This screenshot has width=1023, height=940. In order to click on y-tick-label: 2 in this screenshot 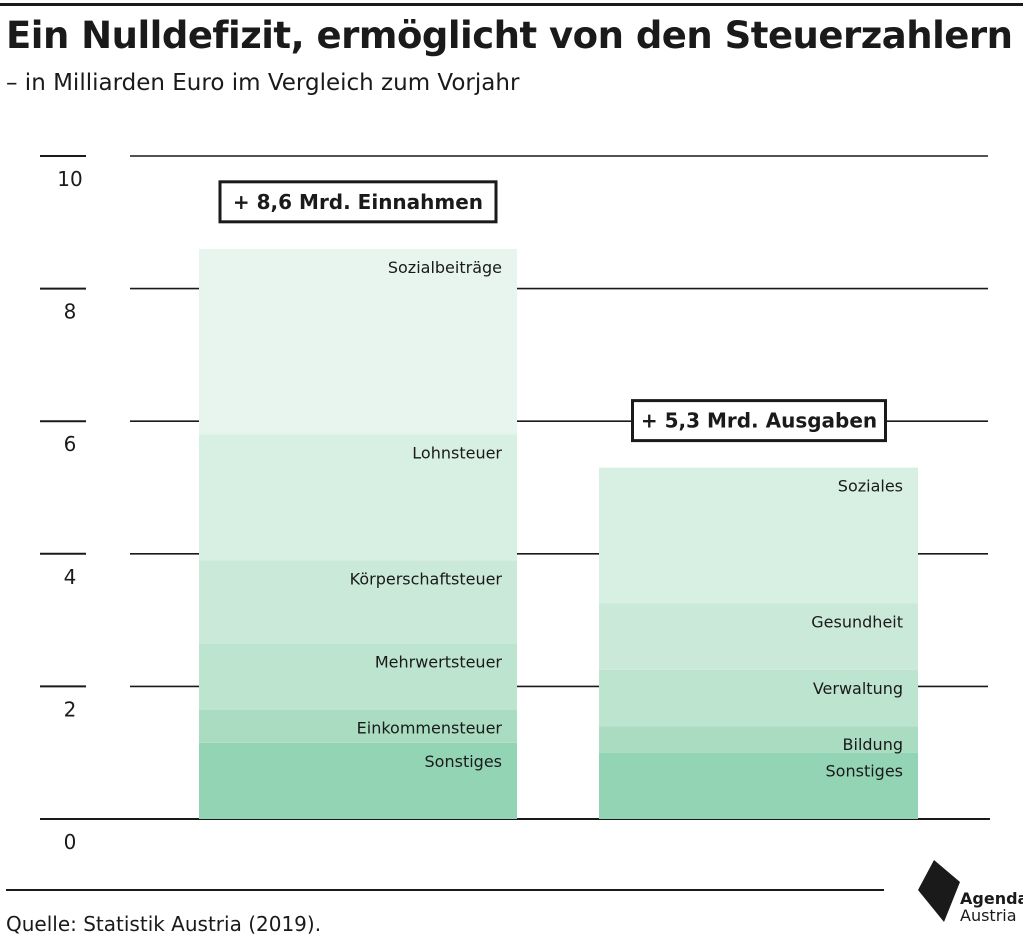, I will do `click(70, 709)`.